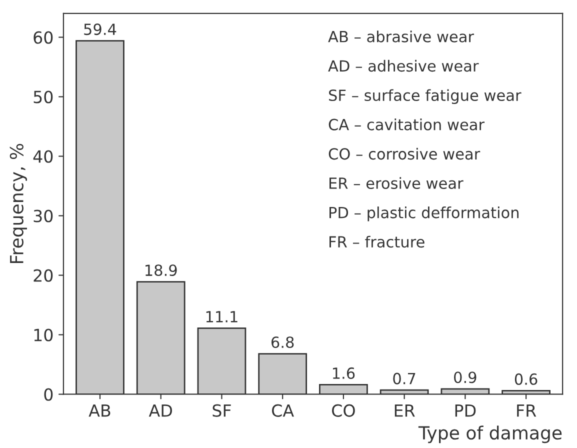 The image size is (577, 448). Describe the element at coordinates (465, 378) in the screenshot. I see `data-label: 0.9` at that location.